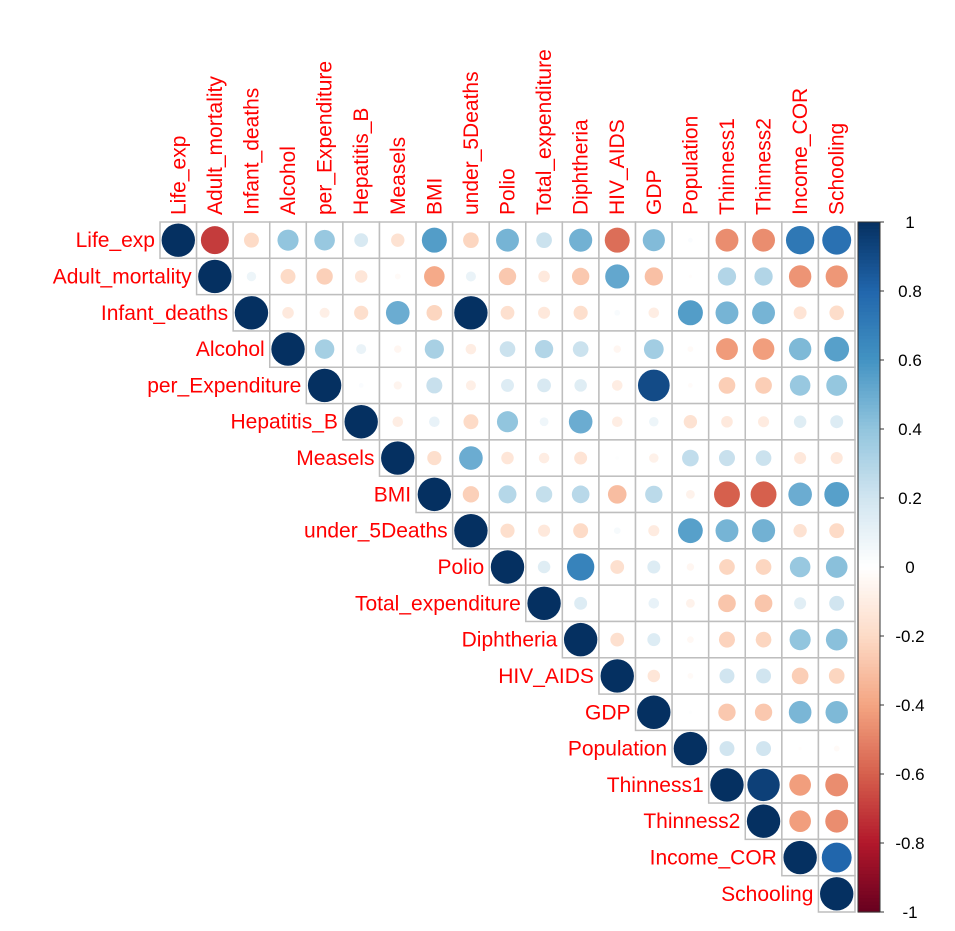  What do you see at coordinates (284, 422) in the screenshot?
I see `row-label: Hepatitis_B` at bounding box center [284, 422].